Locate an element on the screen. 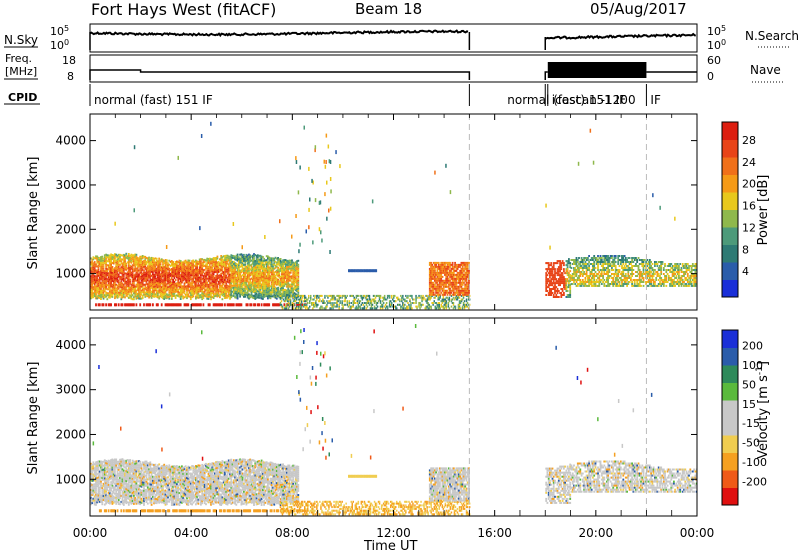 The height and width of the screenshot is (554, 800). velocity-y-axis-label: Slant Range [km] is located at coordinates (33, 418).